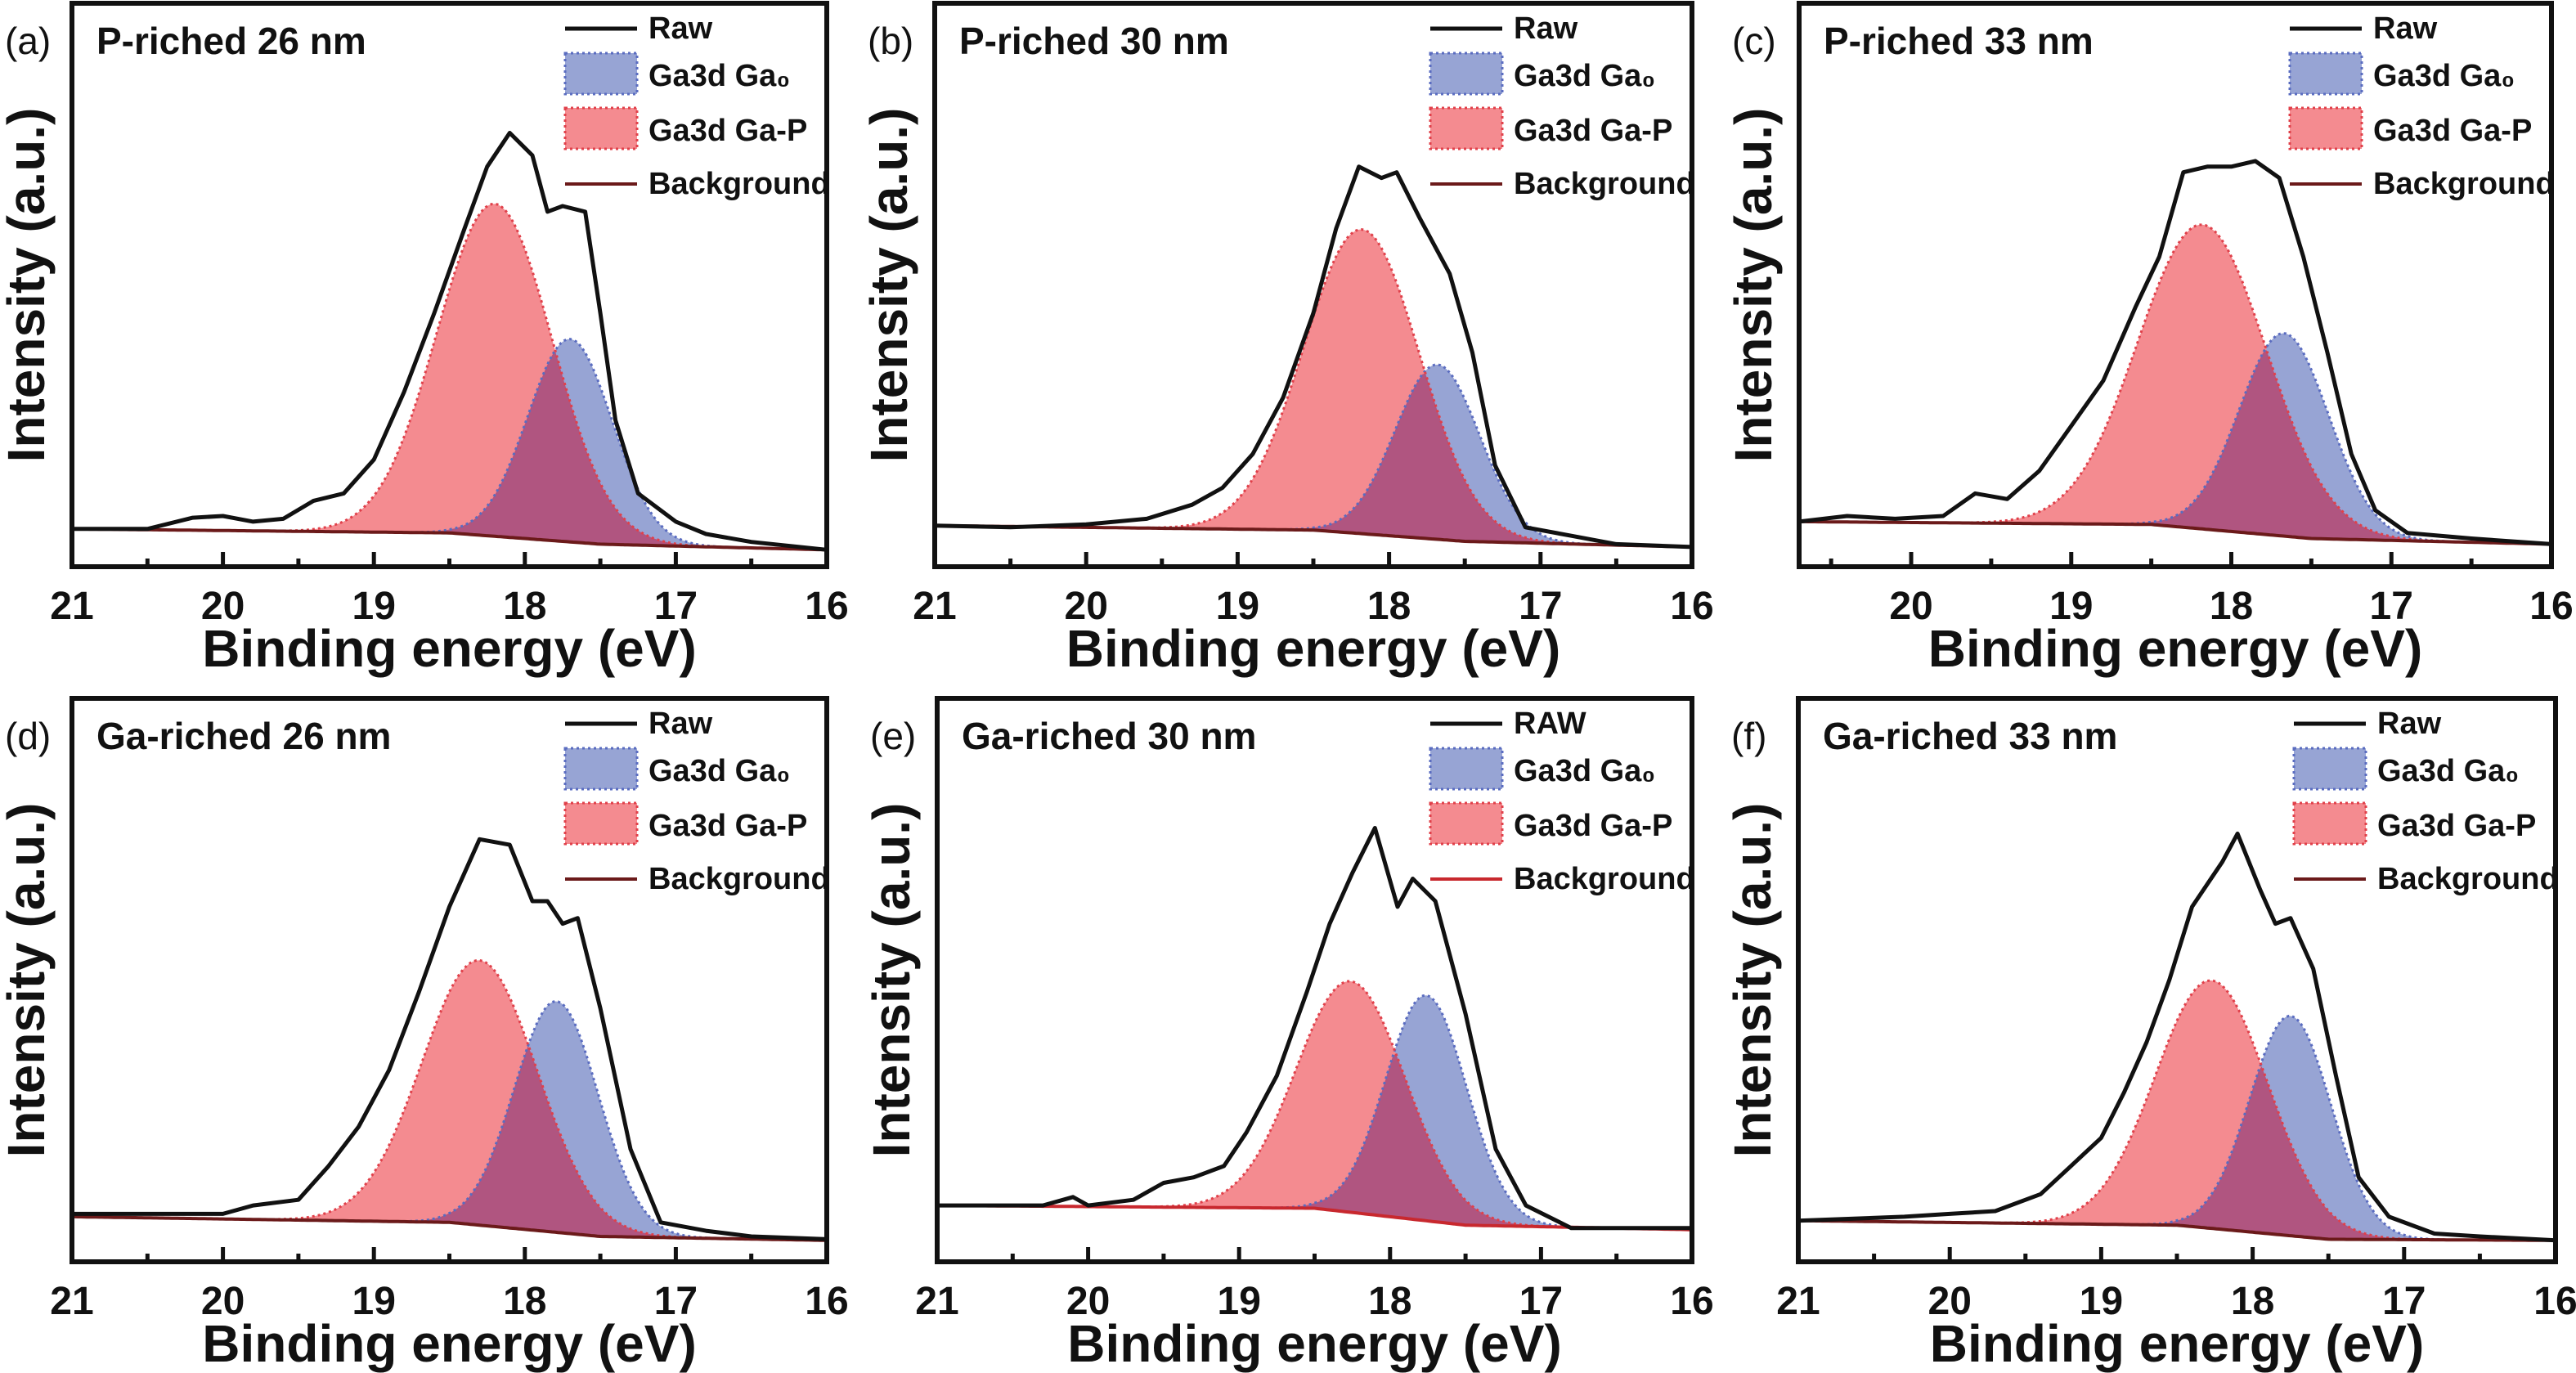 The height and width of the screenshot is (1373, 2576). What do you see at coordinates (1562, 801) in the screenshot?
I see `legend: RAW Ga3d Ga₀ Ga3d Ga-P Background` at bounding box center [1562, 801].